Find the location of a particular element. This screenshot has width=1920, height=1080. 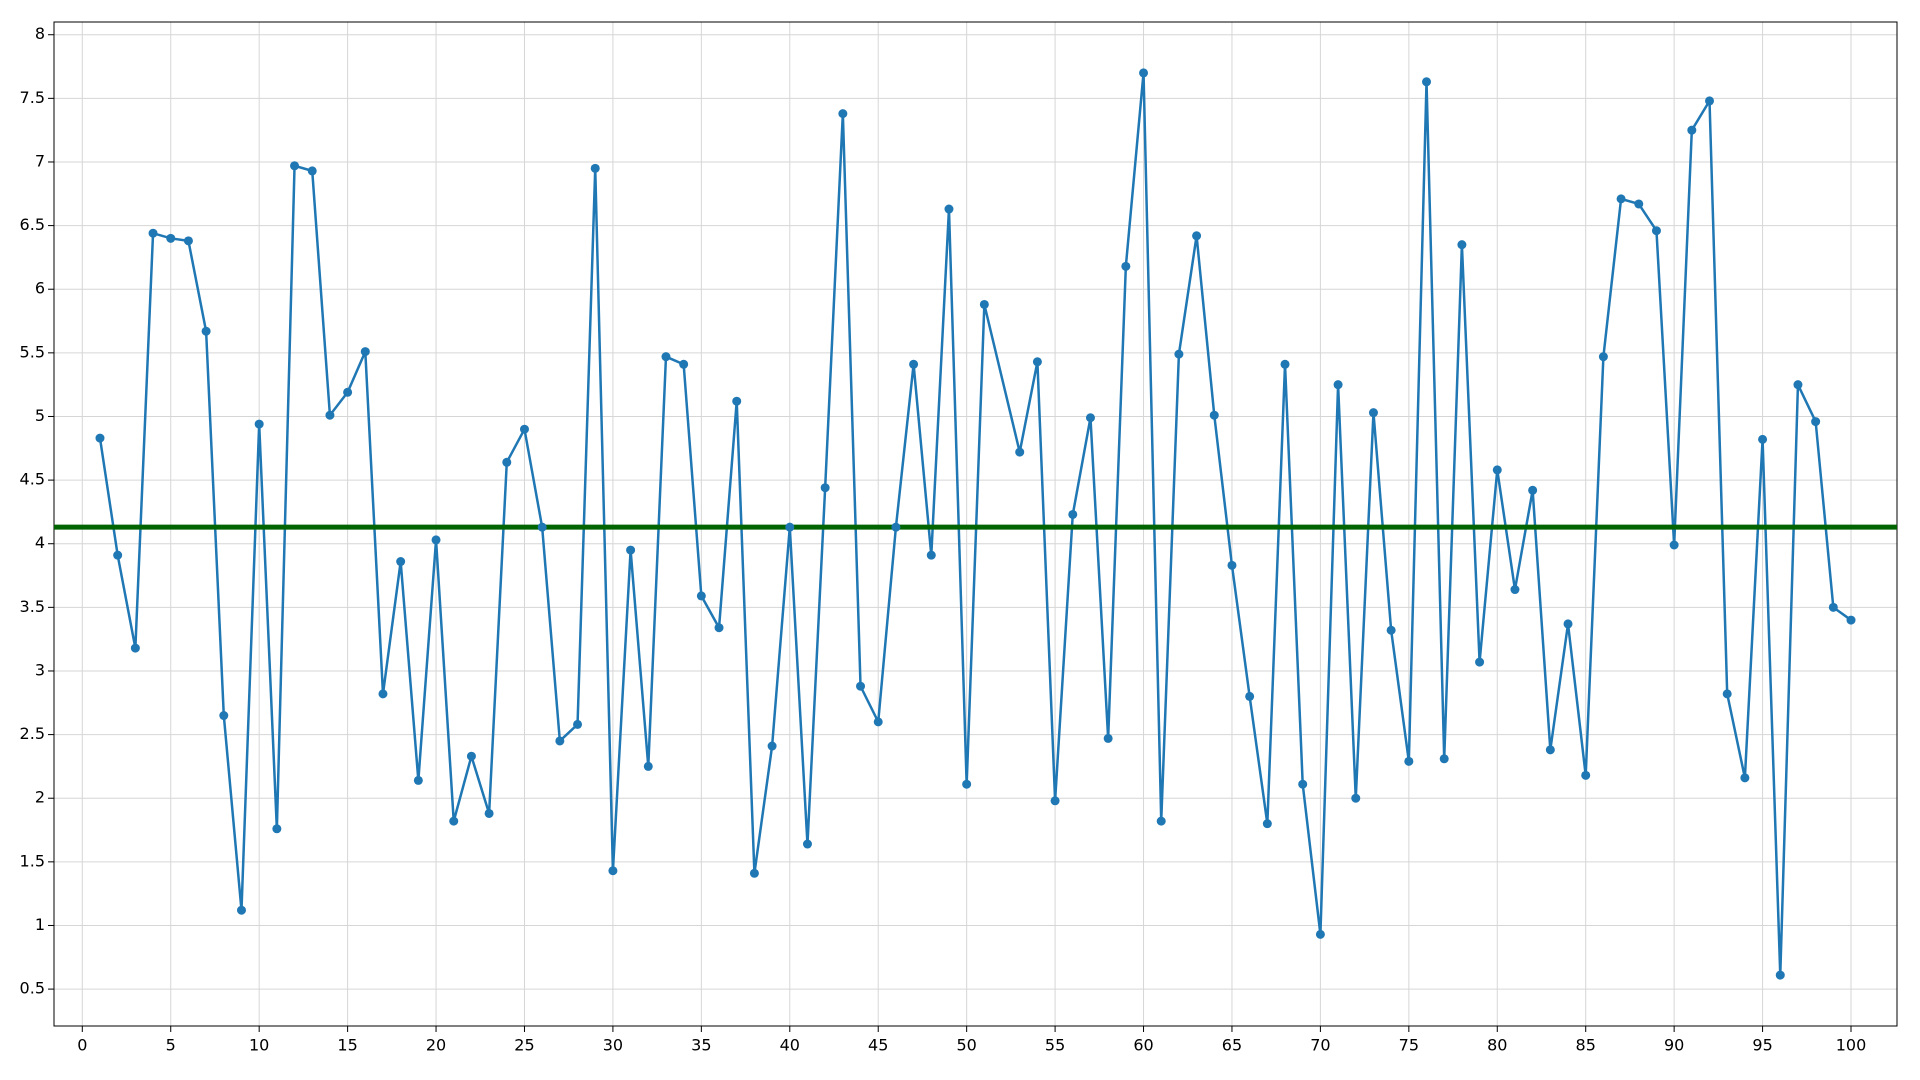

x-tick-label: 70 is located at coordinates (1320, 1045).